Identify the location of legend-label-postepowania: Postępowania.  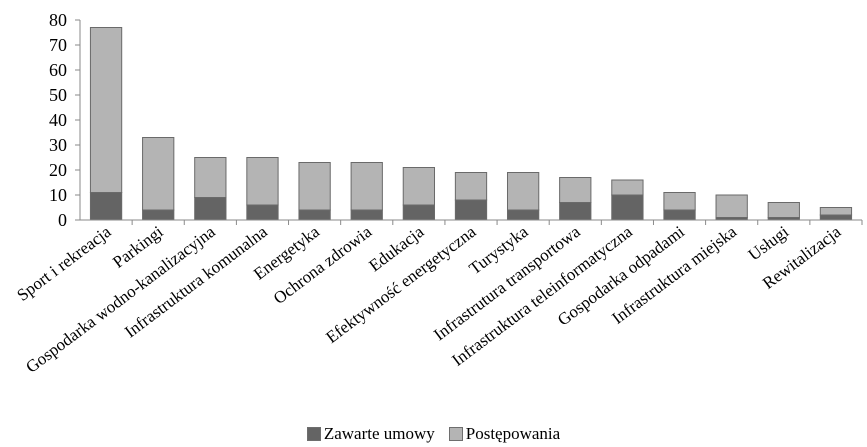
(513, 433).